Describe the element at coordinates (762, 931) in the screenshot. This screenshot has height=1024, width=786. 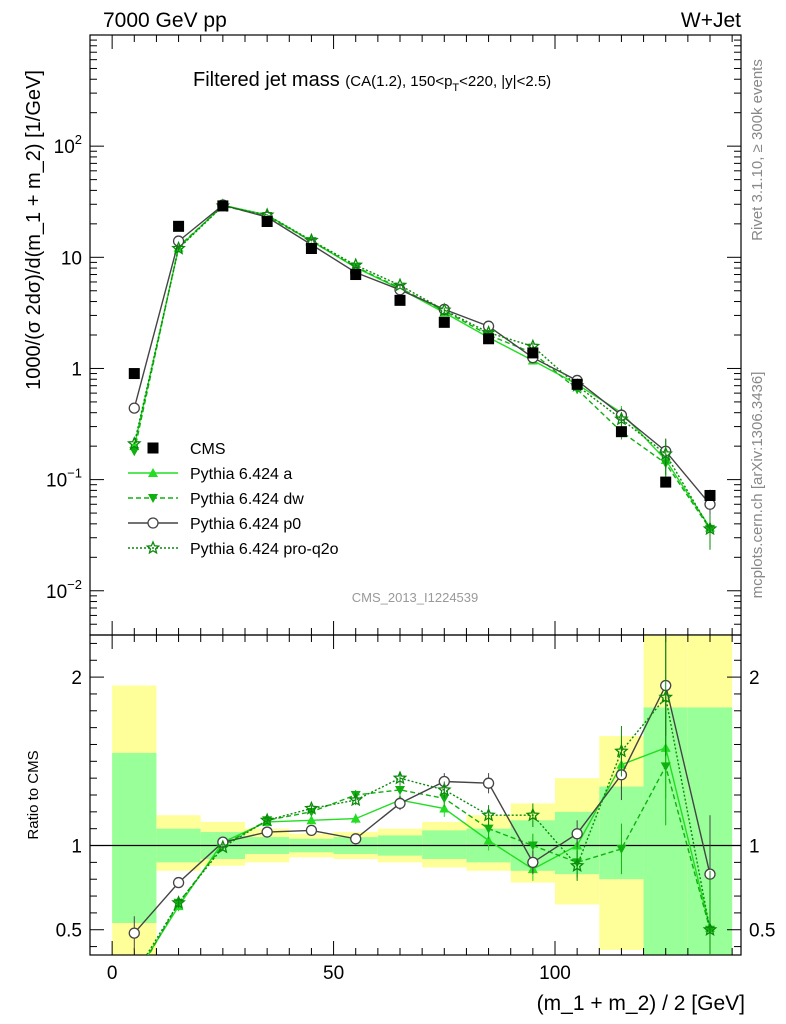
I see `ratio-tick-label-right: 0.5` at that location.